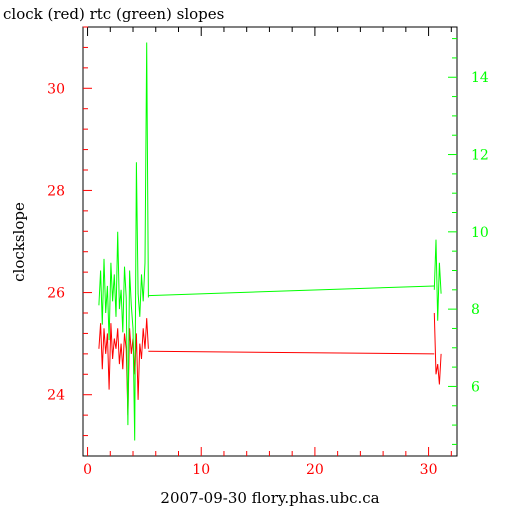 This screenshot has width=512, height=512. Describe the element at coordinates (291, 291) in the screenshot. I see `rtc-trend-line` at that location.